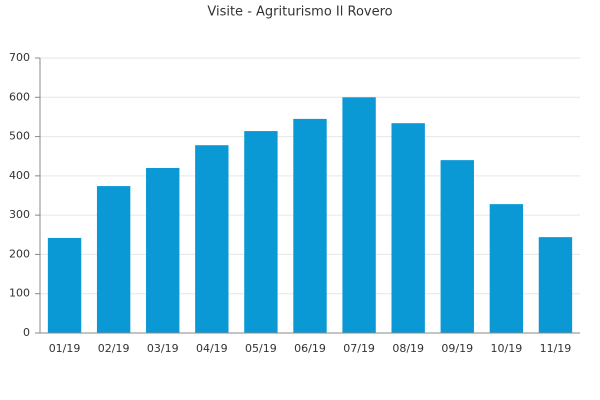 The height and width of the screenshot is (400, 600). Describe the element at coordinates (19, 96) in the screenshot. I see `y-tick-label: 600` at that location.